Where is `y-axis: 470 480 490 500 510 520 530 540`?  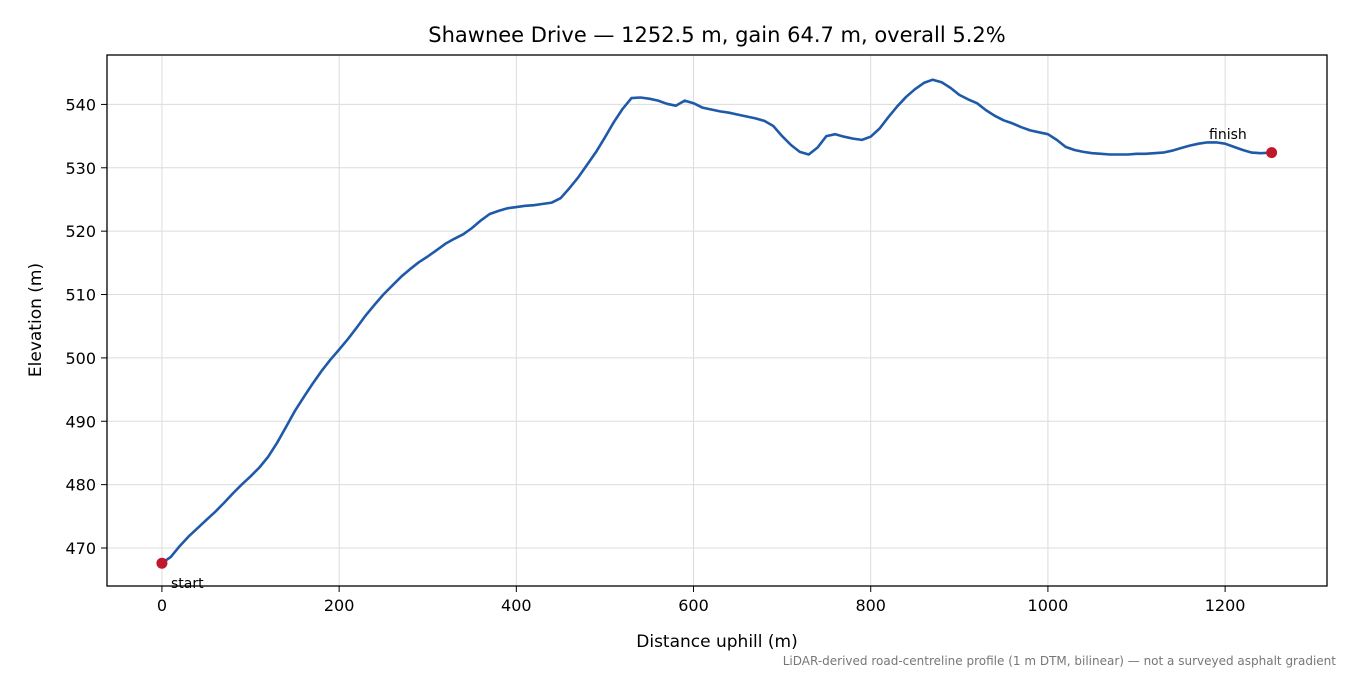 y-axis: 470 480 490 500 510 520 530 540 is located at coordinates (86, 326).